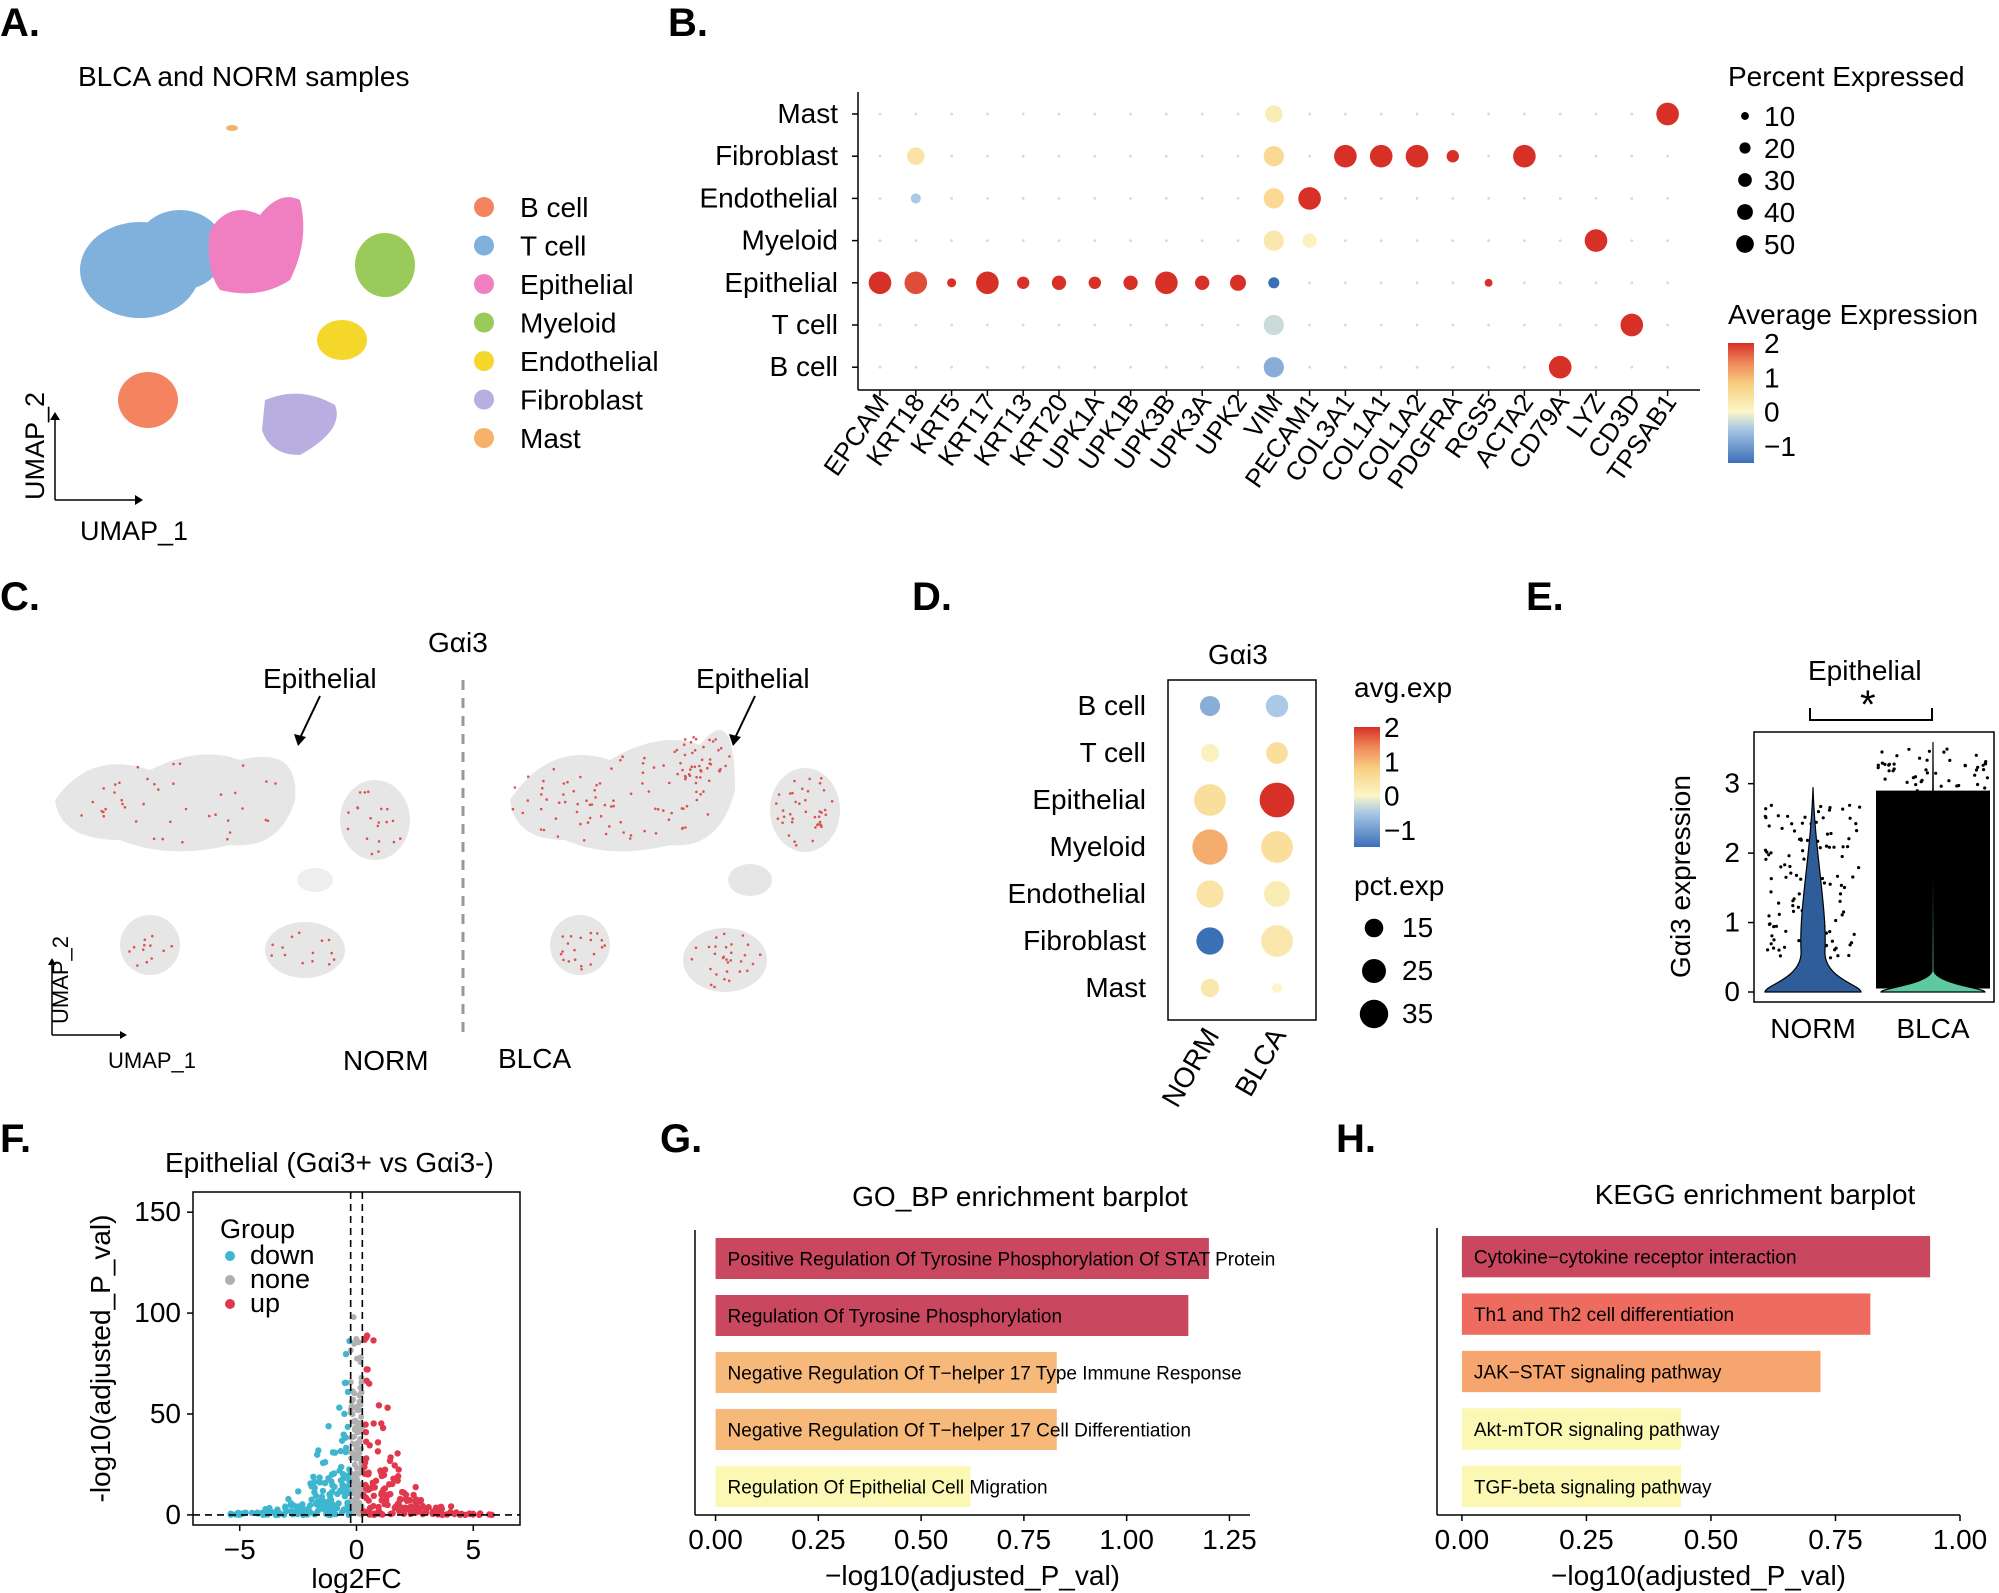 The height and width of the screenshot is (1593, 1999). What do you see at coordinates (1632, 325) in the screenshot?
I see `b-dot-t-cell-cd3d` at bounding box center [1632, 325].